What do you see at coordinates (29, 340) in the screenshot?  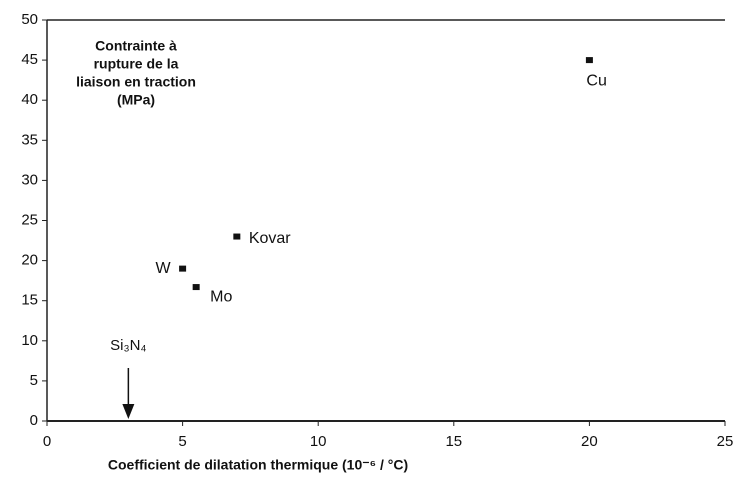 I see `y-tick-label: 10` at bounding box center [29, 340].